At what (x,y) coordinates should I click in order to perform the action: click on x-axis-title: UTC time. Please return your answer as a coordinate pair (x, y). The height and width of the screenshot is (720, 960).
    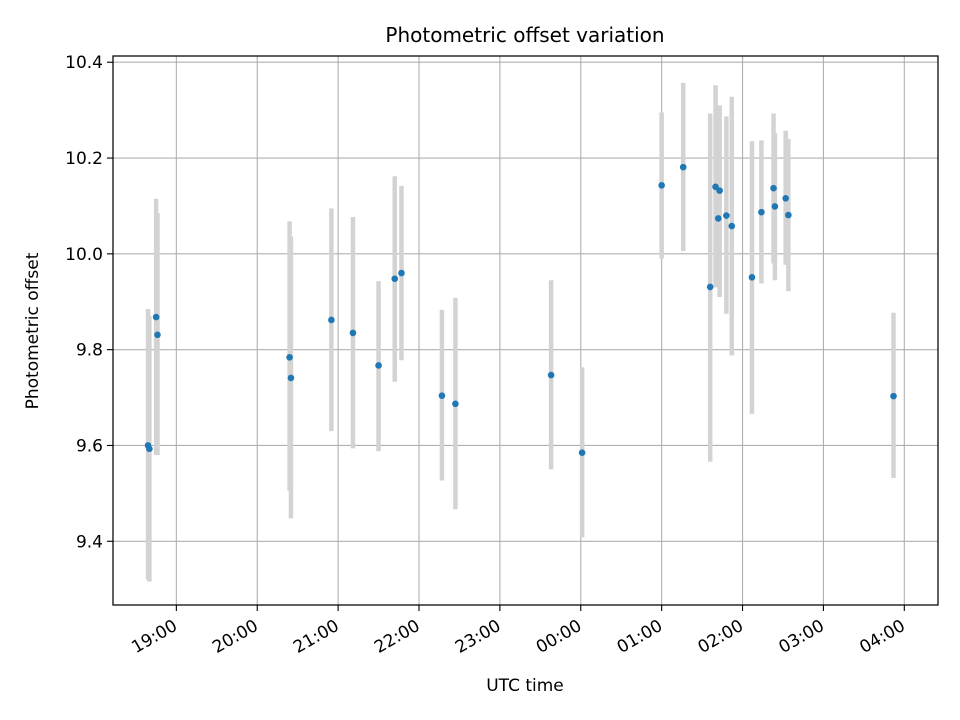
    Looking at the image, I should click on (525, 686).